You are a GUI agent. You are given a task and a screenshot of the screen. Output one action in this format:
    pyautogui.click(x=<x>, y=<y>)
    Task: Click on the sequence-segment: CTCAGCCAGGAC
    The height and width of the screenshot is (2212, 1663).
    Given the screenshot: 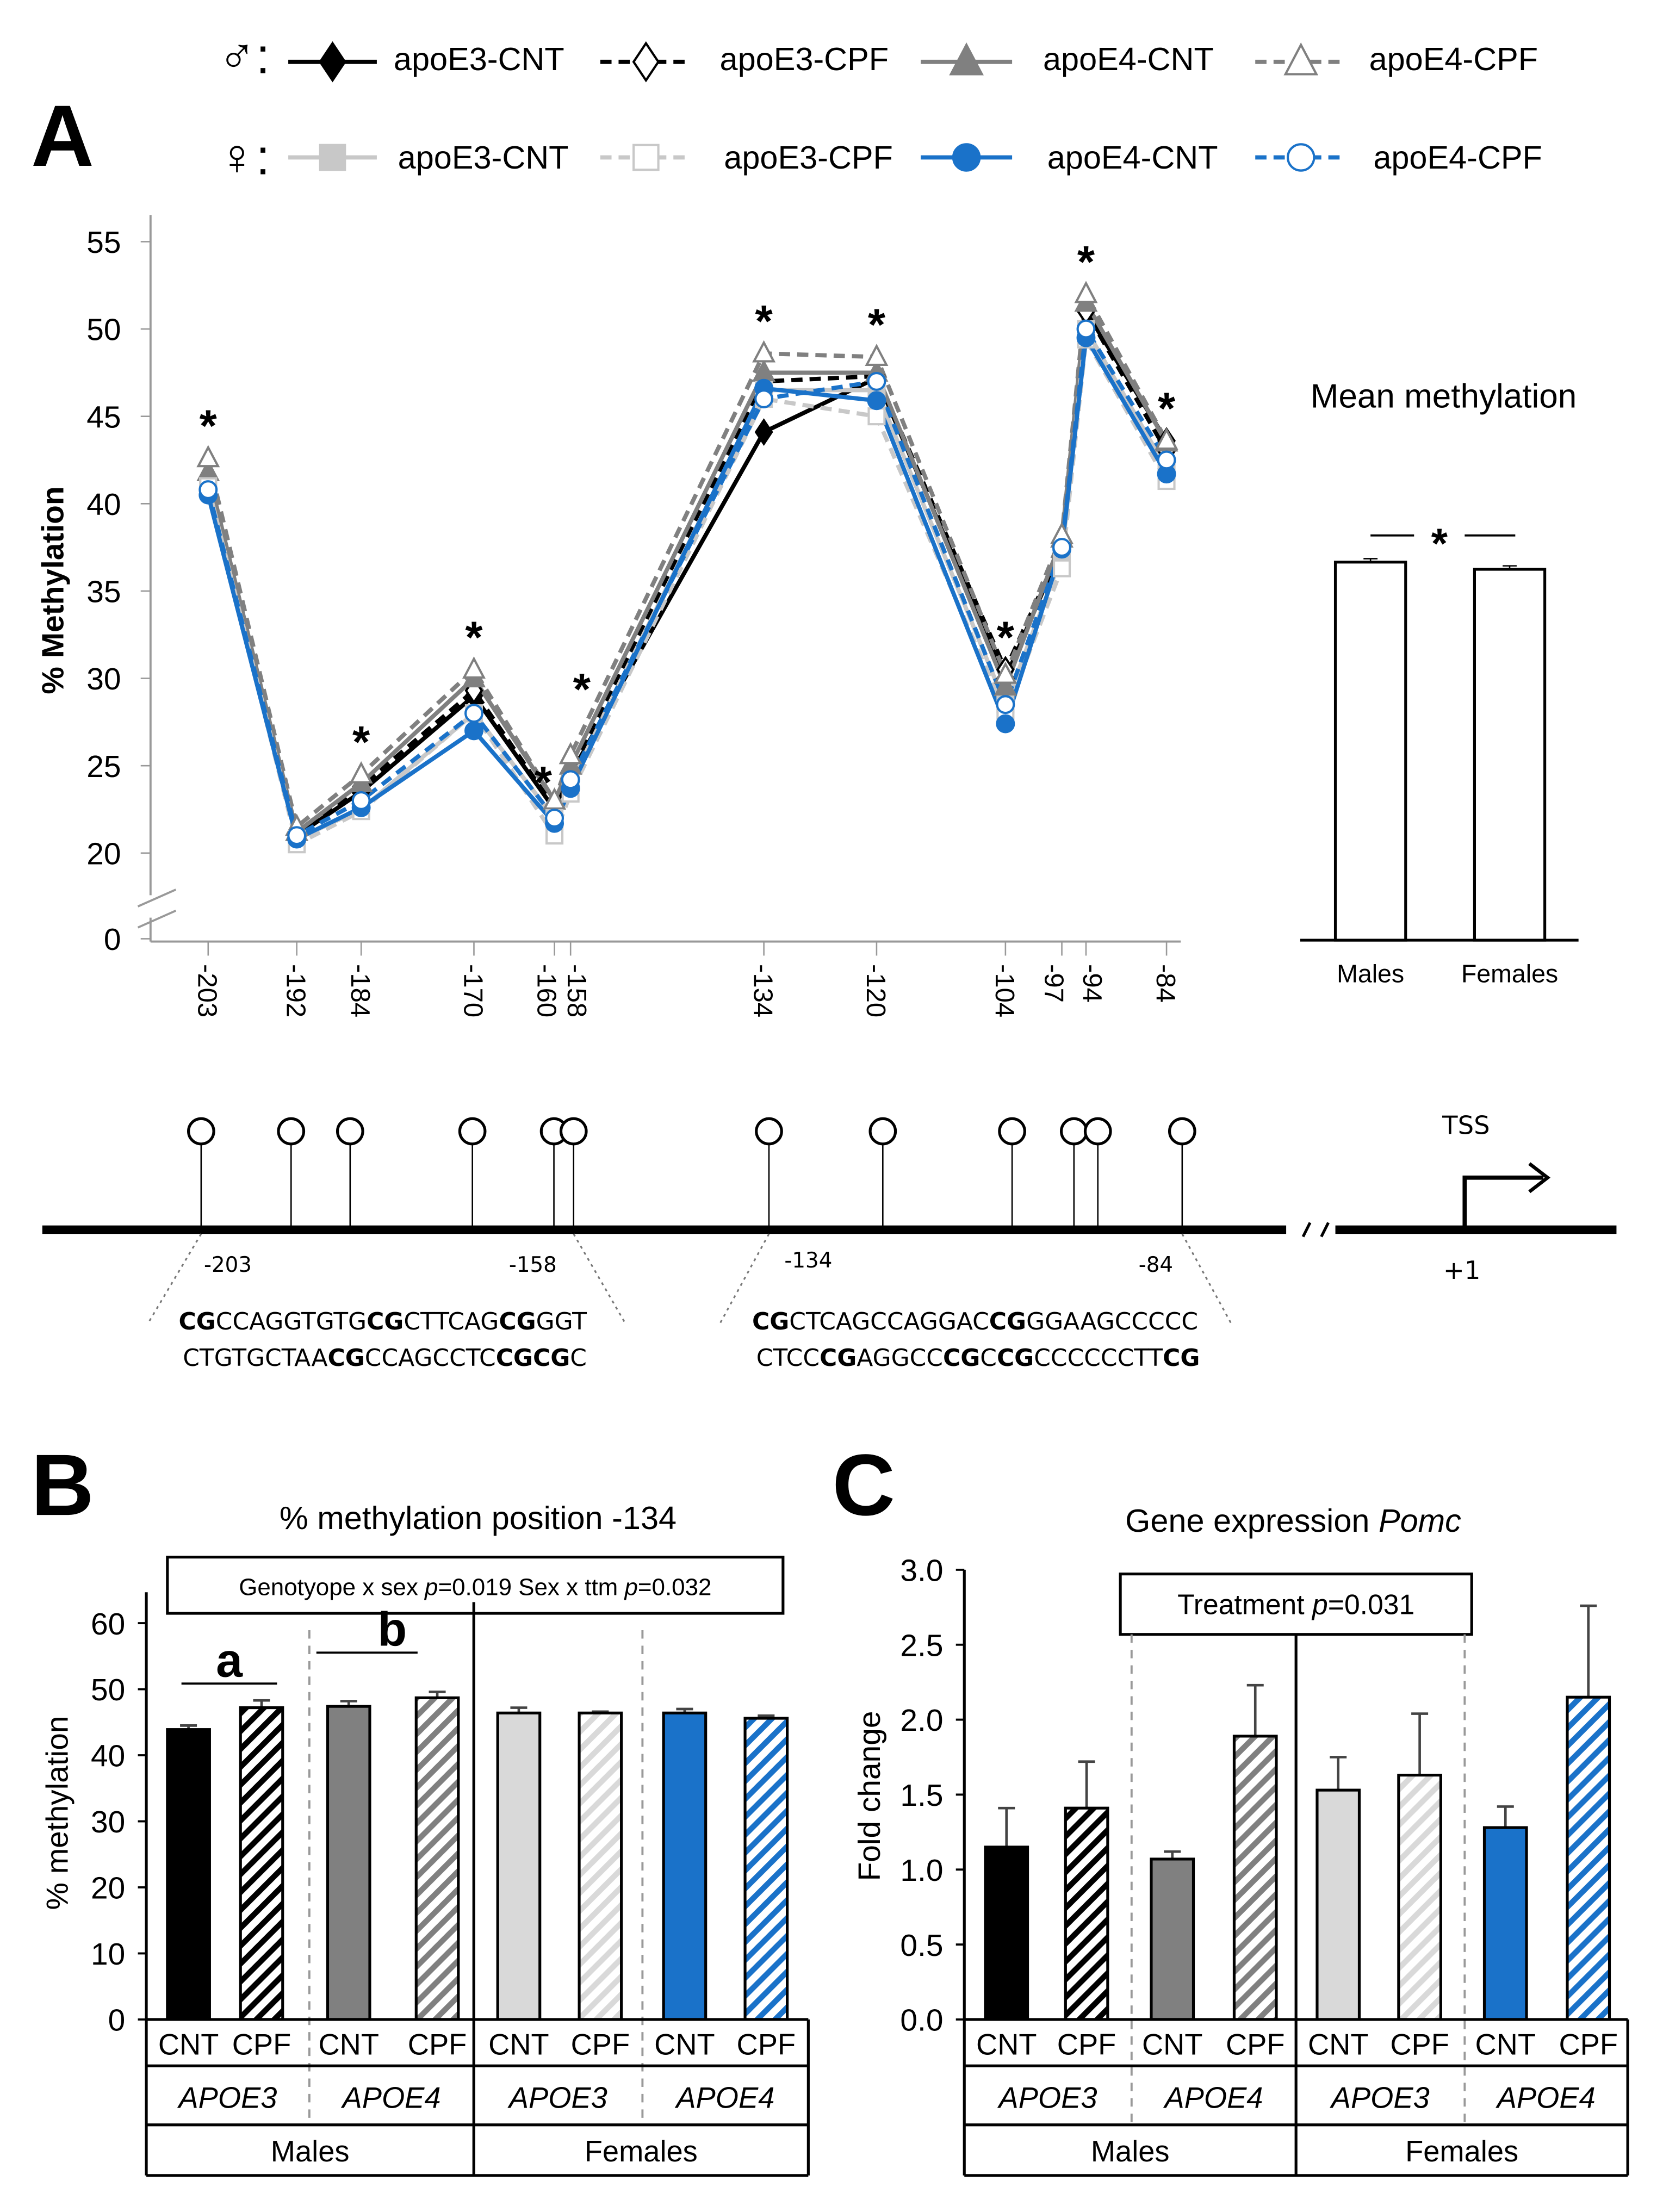 What is the action you would take?
    pyautogui.click(x=889, y=1321)
    